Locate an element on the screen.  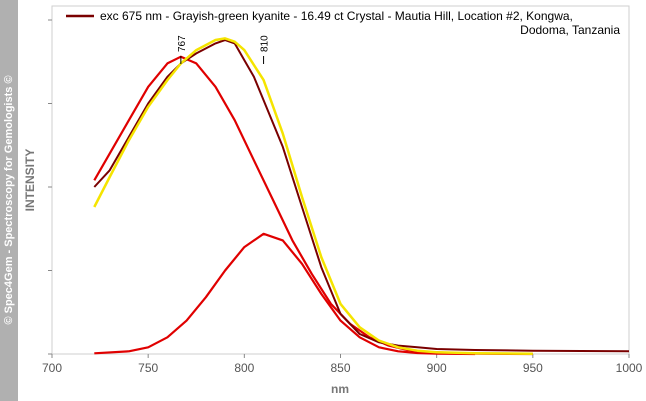
x-tick-label-750: 750 is located at coordinates (148, 368).